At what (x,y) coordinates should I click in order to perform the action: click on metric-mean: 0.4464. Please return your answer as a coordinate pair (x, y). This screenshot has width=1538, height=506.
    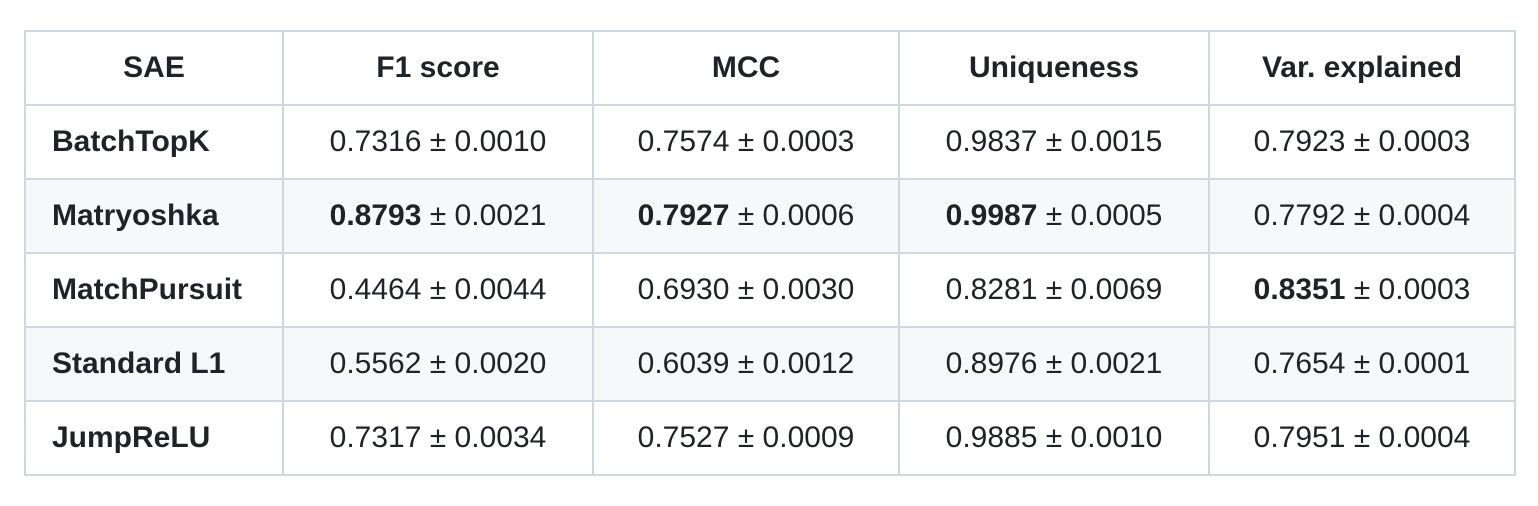
    Looking at the image, I should click on (375, 289).